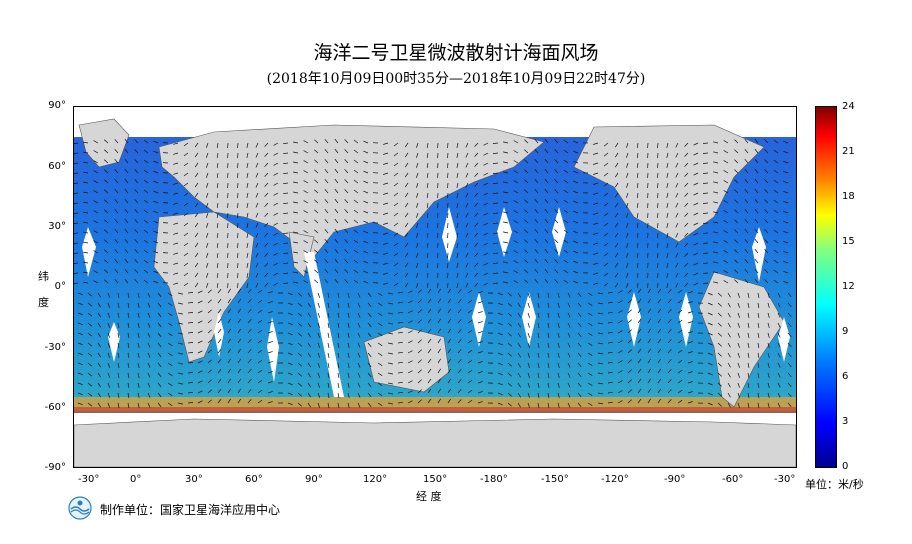 This screenshot has height=544, width=912. I want to click on land-greenland, so click(104, 143).